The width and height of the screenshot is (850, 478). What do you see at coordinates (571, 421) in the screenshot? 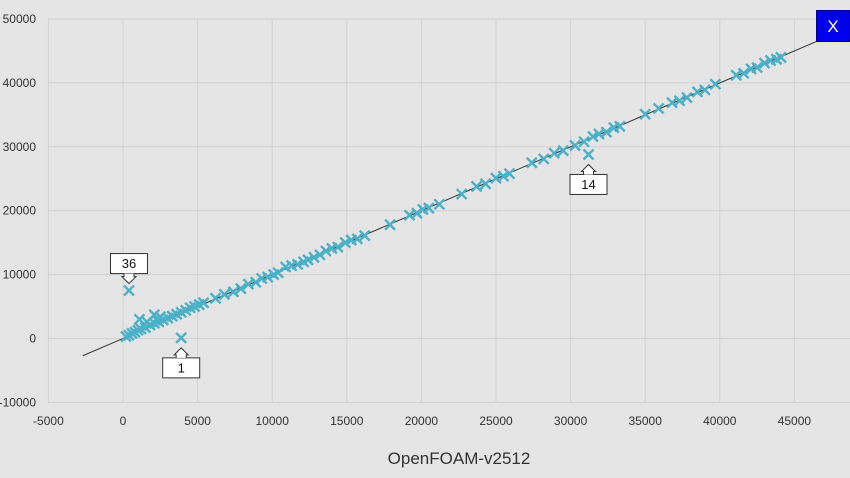
I see `x-tick-label: 30000` at bounding box center [571, 421].